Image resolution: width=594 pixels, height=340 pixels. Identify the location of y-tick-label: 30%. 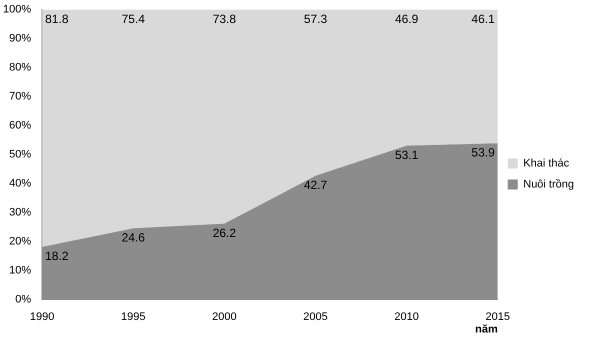
(20, 212).